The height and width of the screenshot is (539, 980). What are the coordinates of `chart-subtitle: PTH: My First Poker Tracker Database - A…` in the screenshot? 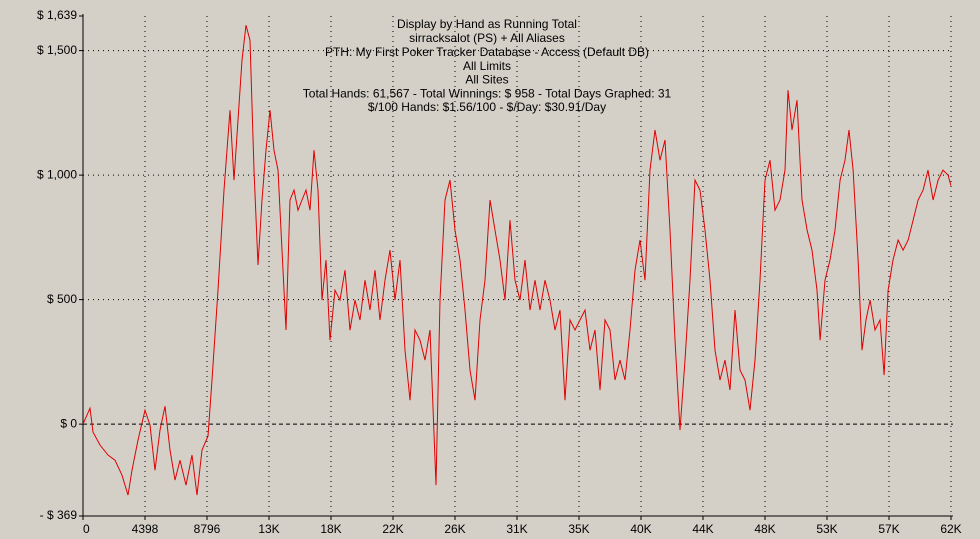 It's located at (487, 52).